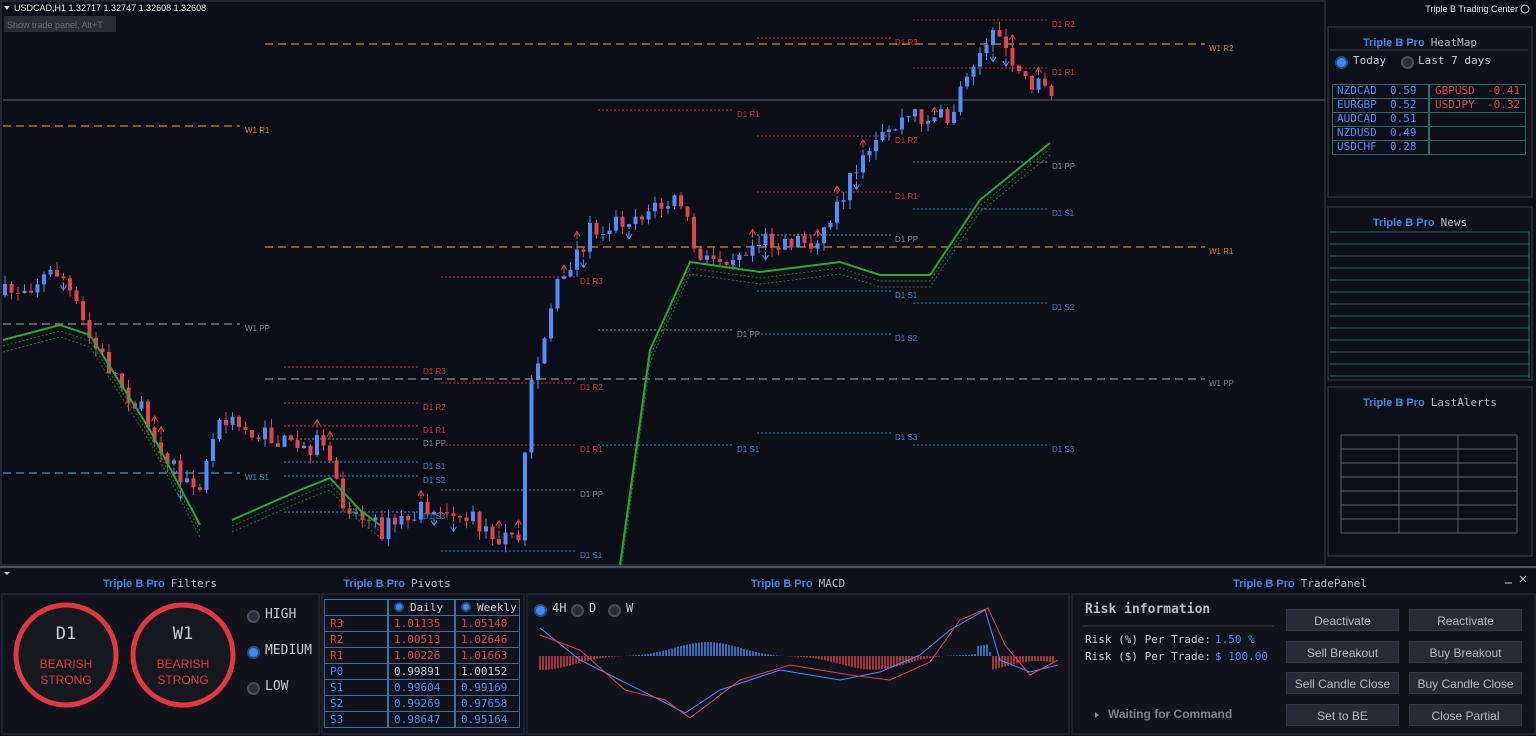  I want to click on action-button: Buy Breakout, so click(1465, 651).